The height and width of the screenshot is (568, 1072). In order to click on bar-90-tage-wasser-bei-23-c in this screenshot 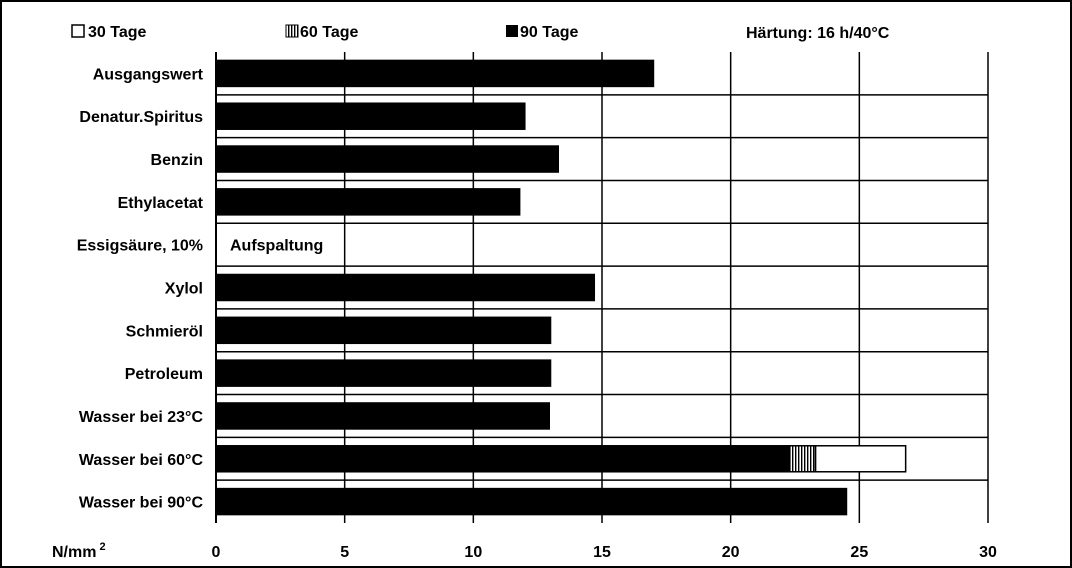, I will do `click(382, 416)`.